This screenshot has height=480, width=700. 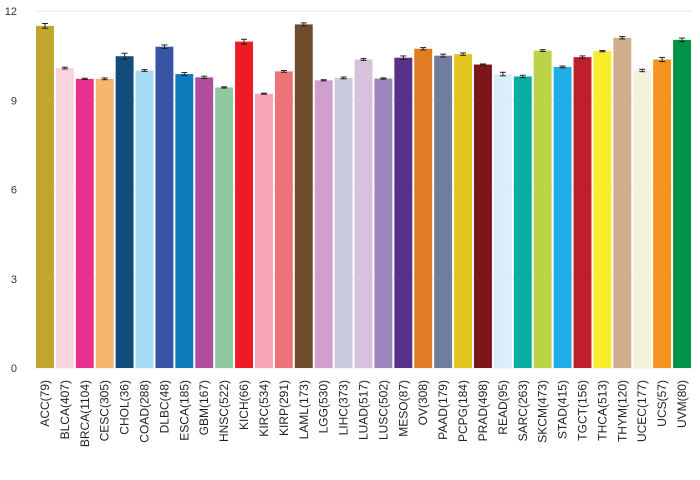 What do you see at coordinates (45, 403) in the screenshot?
I see `x-tick-label: ACC(79)` at bounding box center [45, 403].